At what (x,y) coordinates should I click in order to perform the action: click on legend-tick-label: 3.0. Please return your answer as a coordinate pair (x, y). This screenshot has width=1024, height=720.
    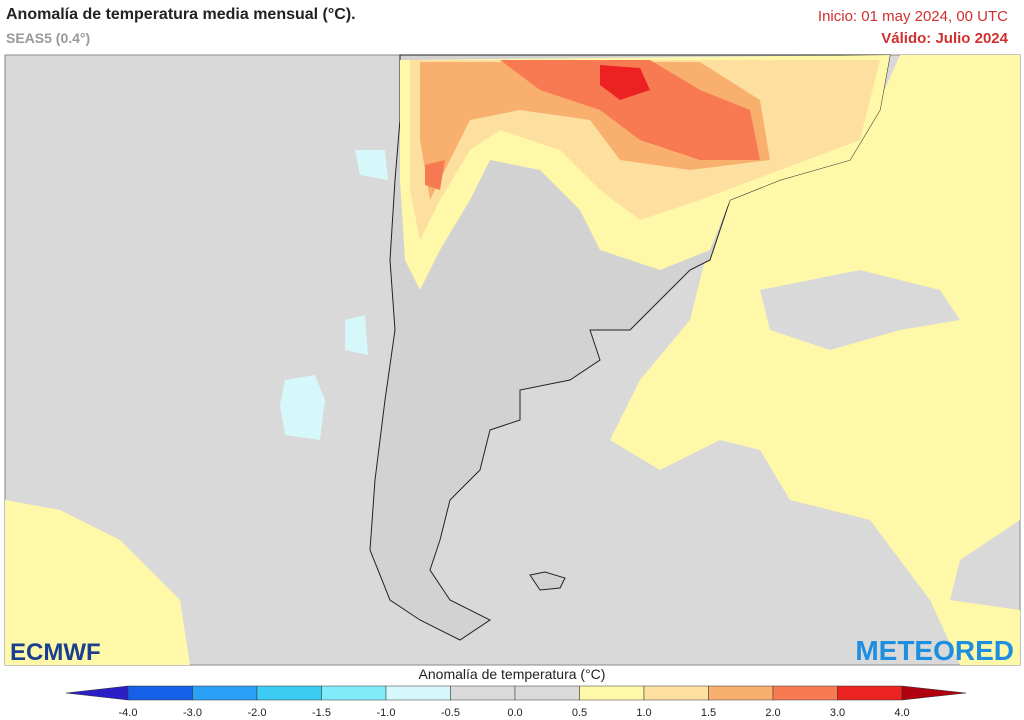
    Looking at the image, I should click on (837, 713).